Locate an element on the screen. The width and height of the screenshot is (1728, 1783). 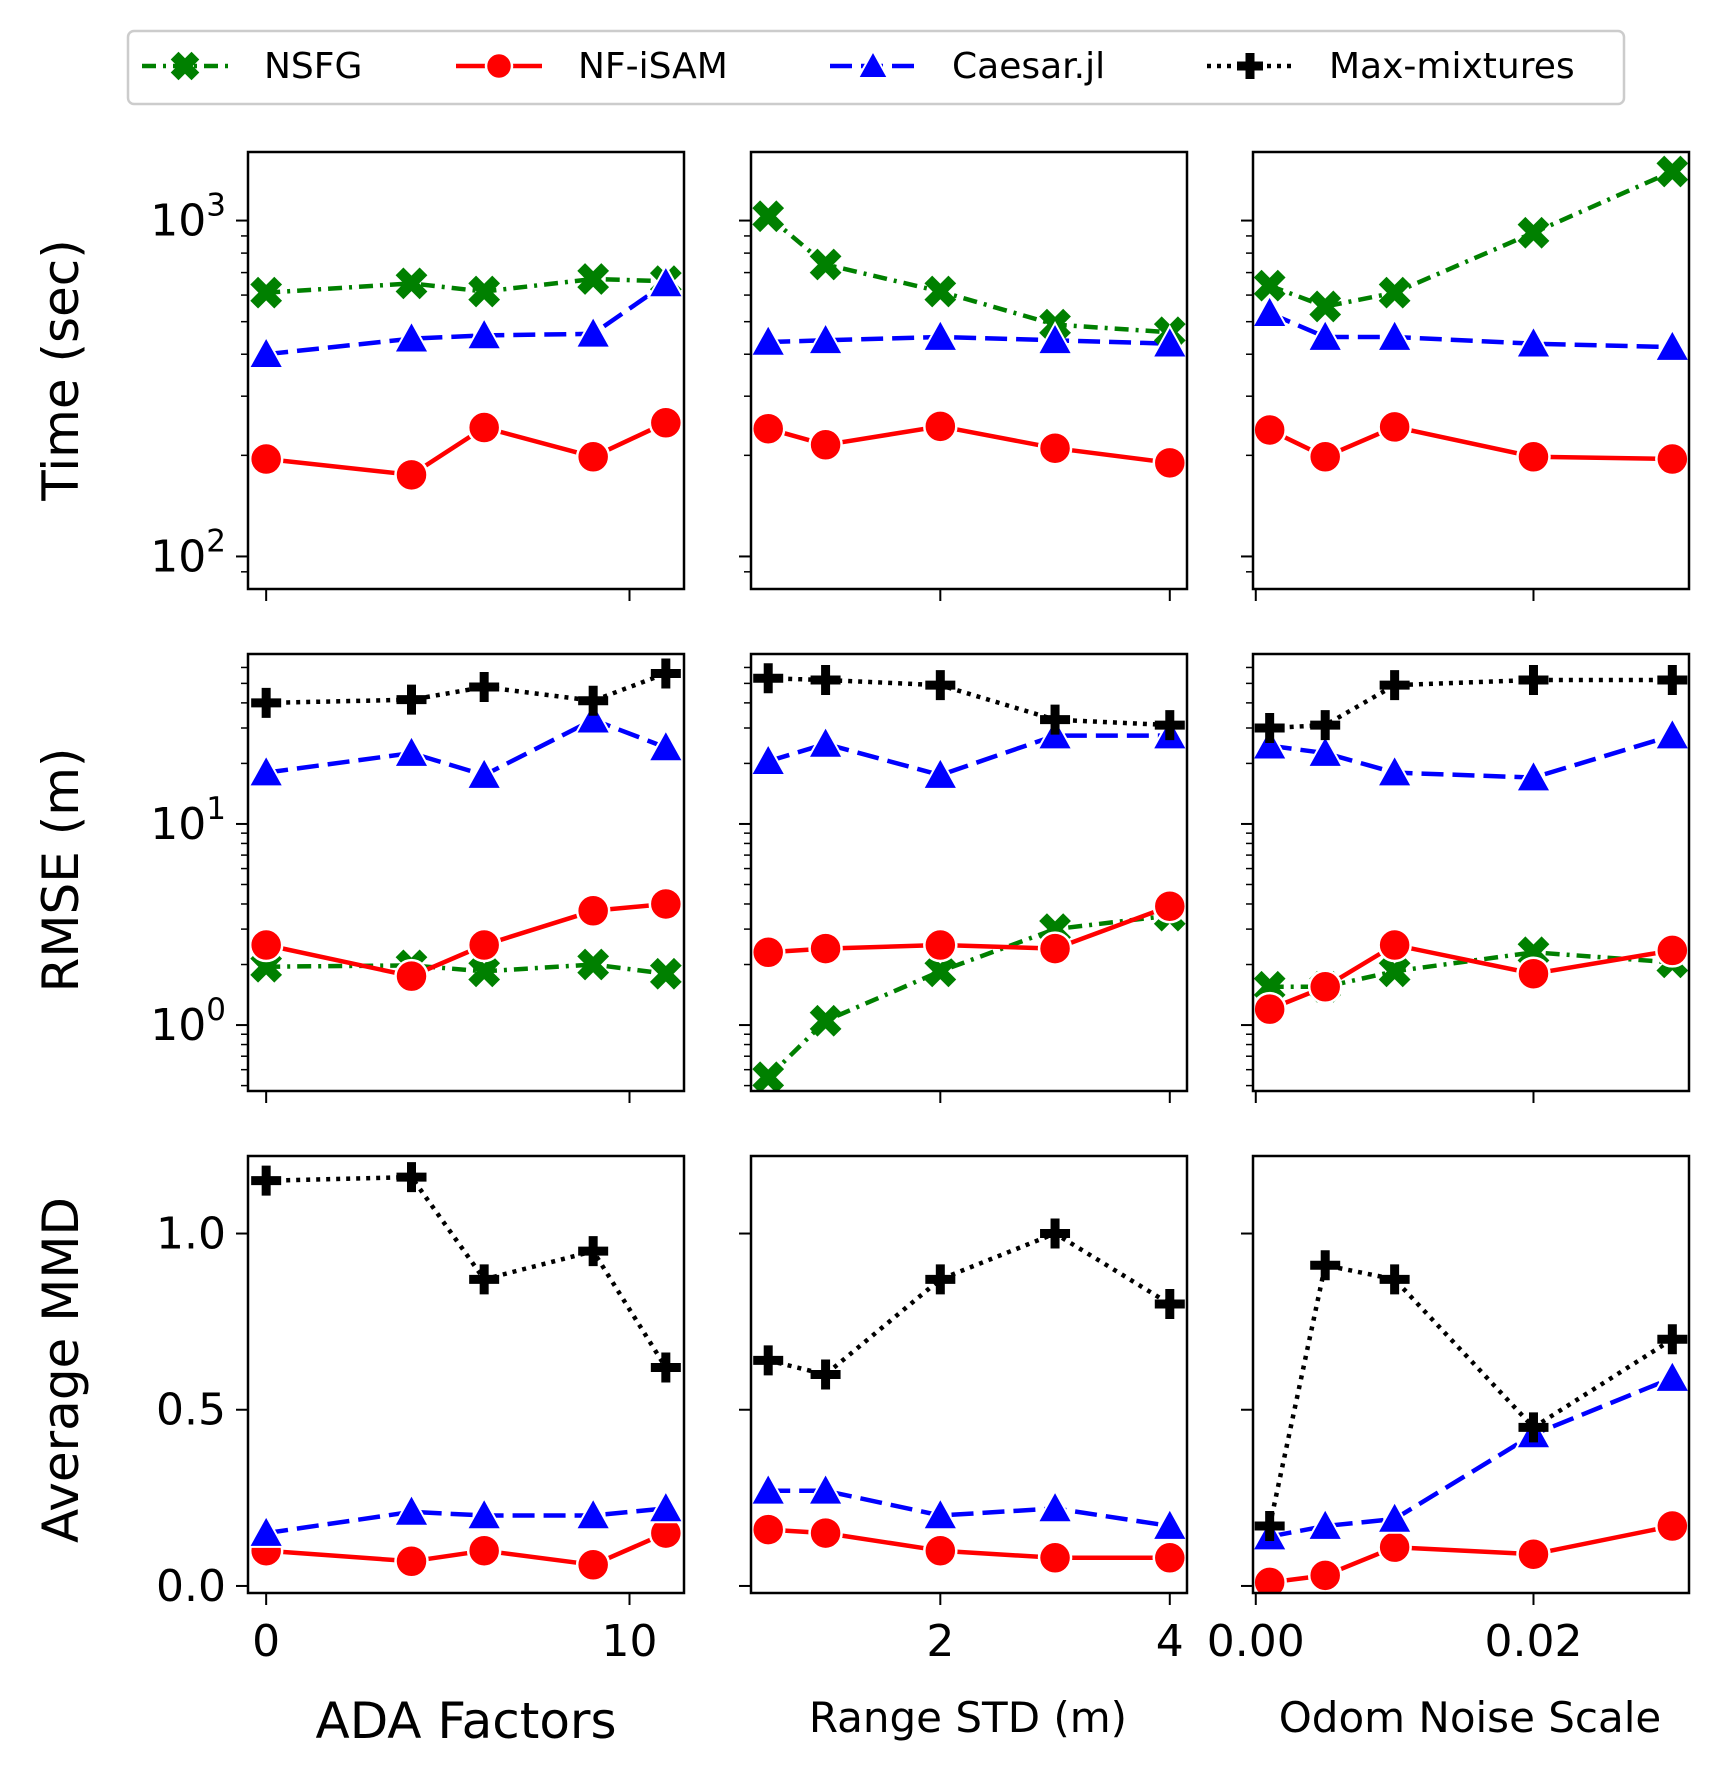
x-tick-label: 2 is located at coordinates (940, 1641).